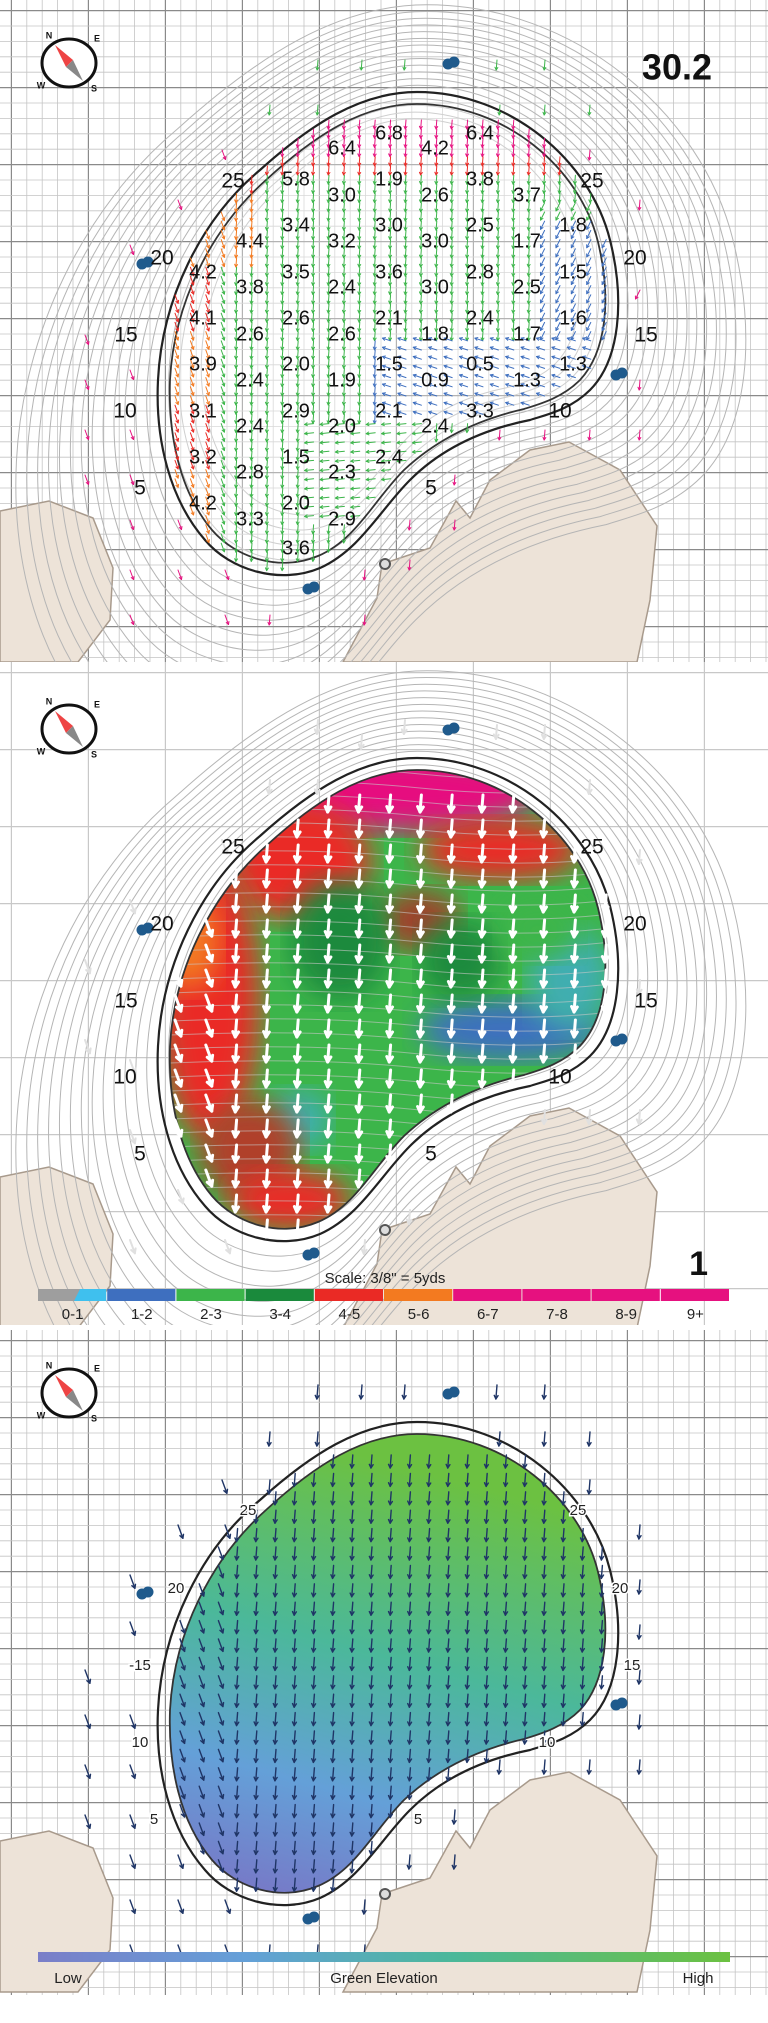 The height and width of the screenshot is (2023, 768). What do you see at coordinates (480, 272) in the screenshot?
I see `slope-reading: 2.8` at bounding box center [480, 272].